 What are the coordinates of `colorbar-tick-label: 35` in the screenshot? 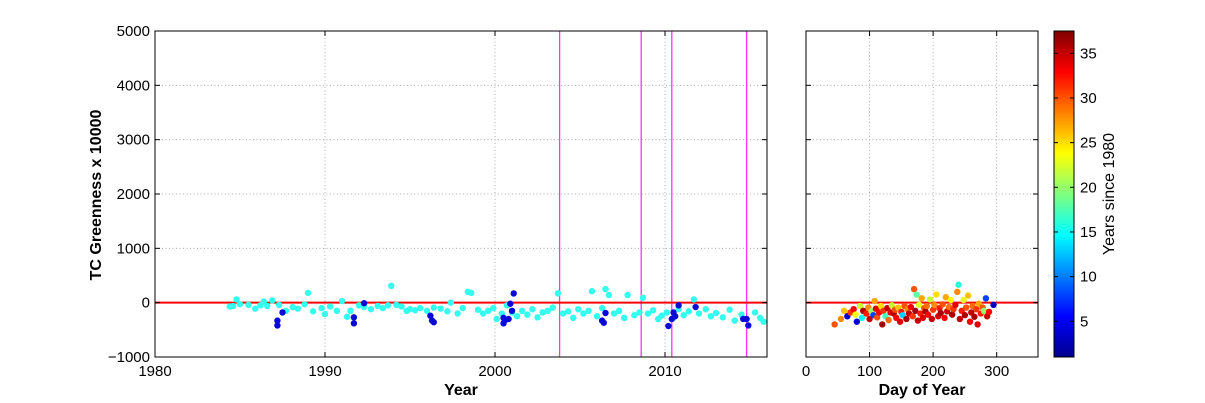 It's located at (1088, 53).